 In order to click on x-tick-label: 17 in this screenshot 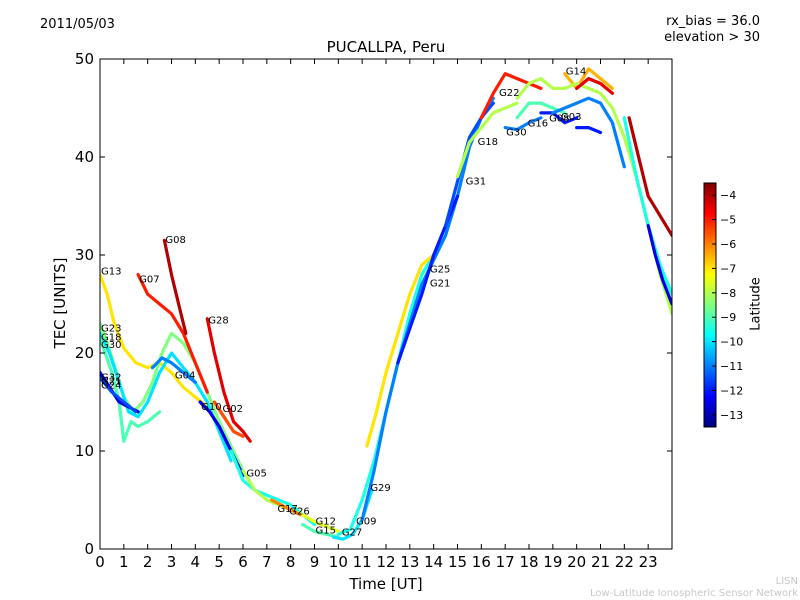, I will do `click(505, 562)`.